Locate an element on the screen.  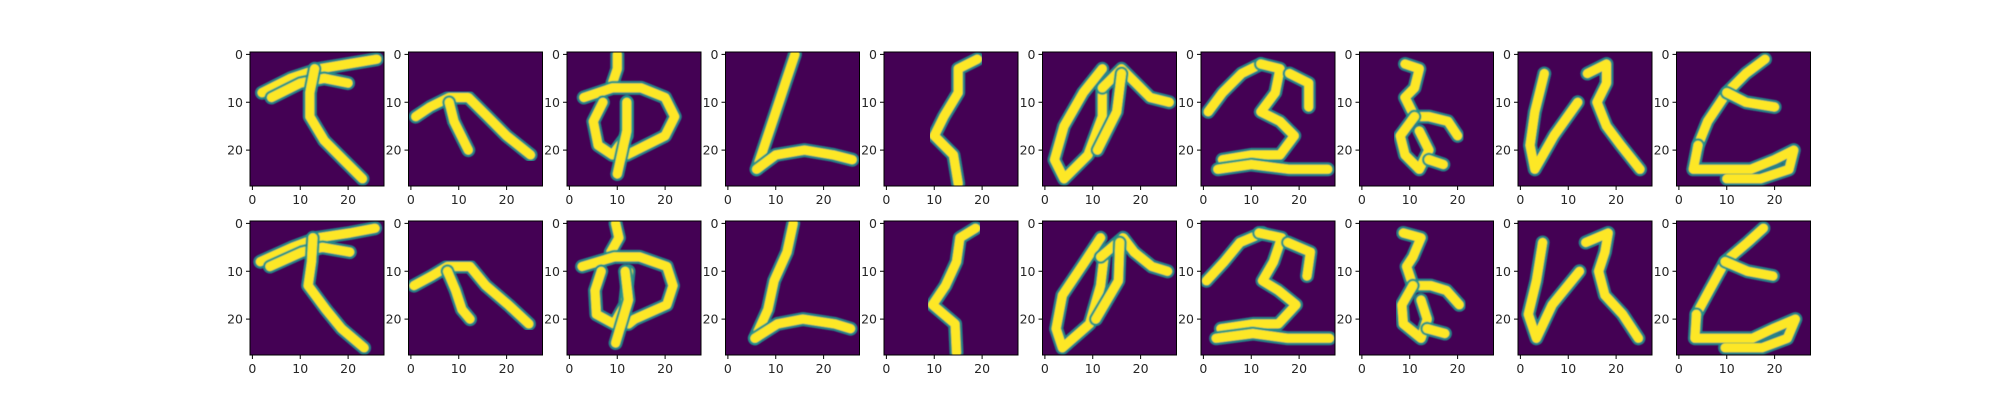
panel-17: 0 10 20 0 10 20 is located at coordinates (1257, 296).